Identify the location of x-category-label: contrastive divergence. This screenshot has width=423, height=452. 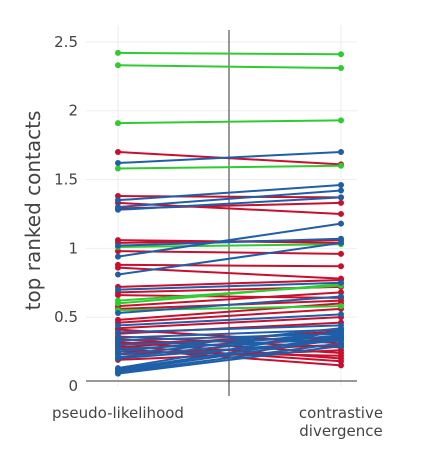
(341, 422).